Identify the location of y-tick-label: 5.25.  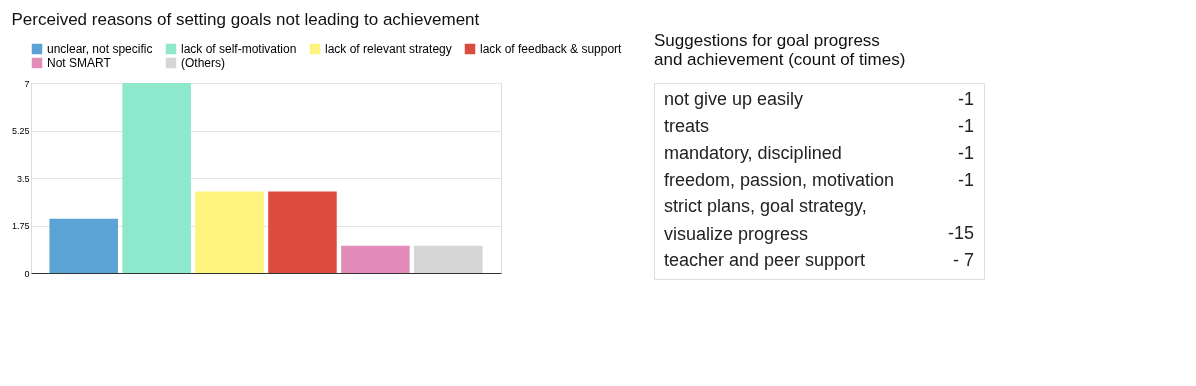
(20, 131).